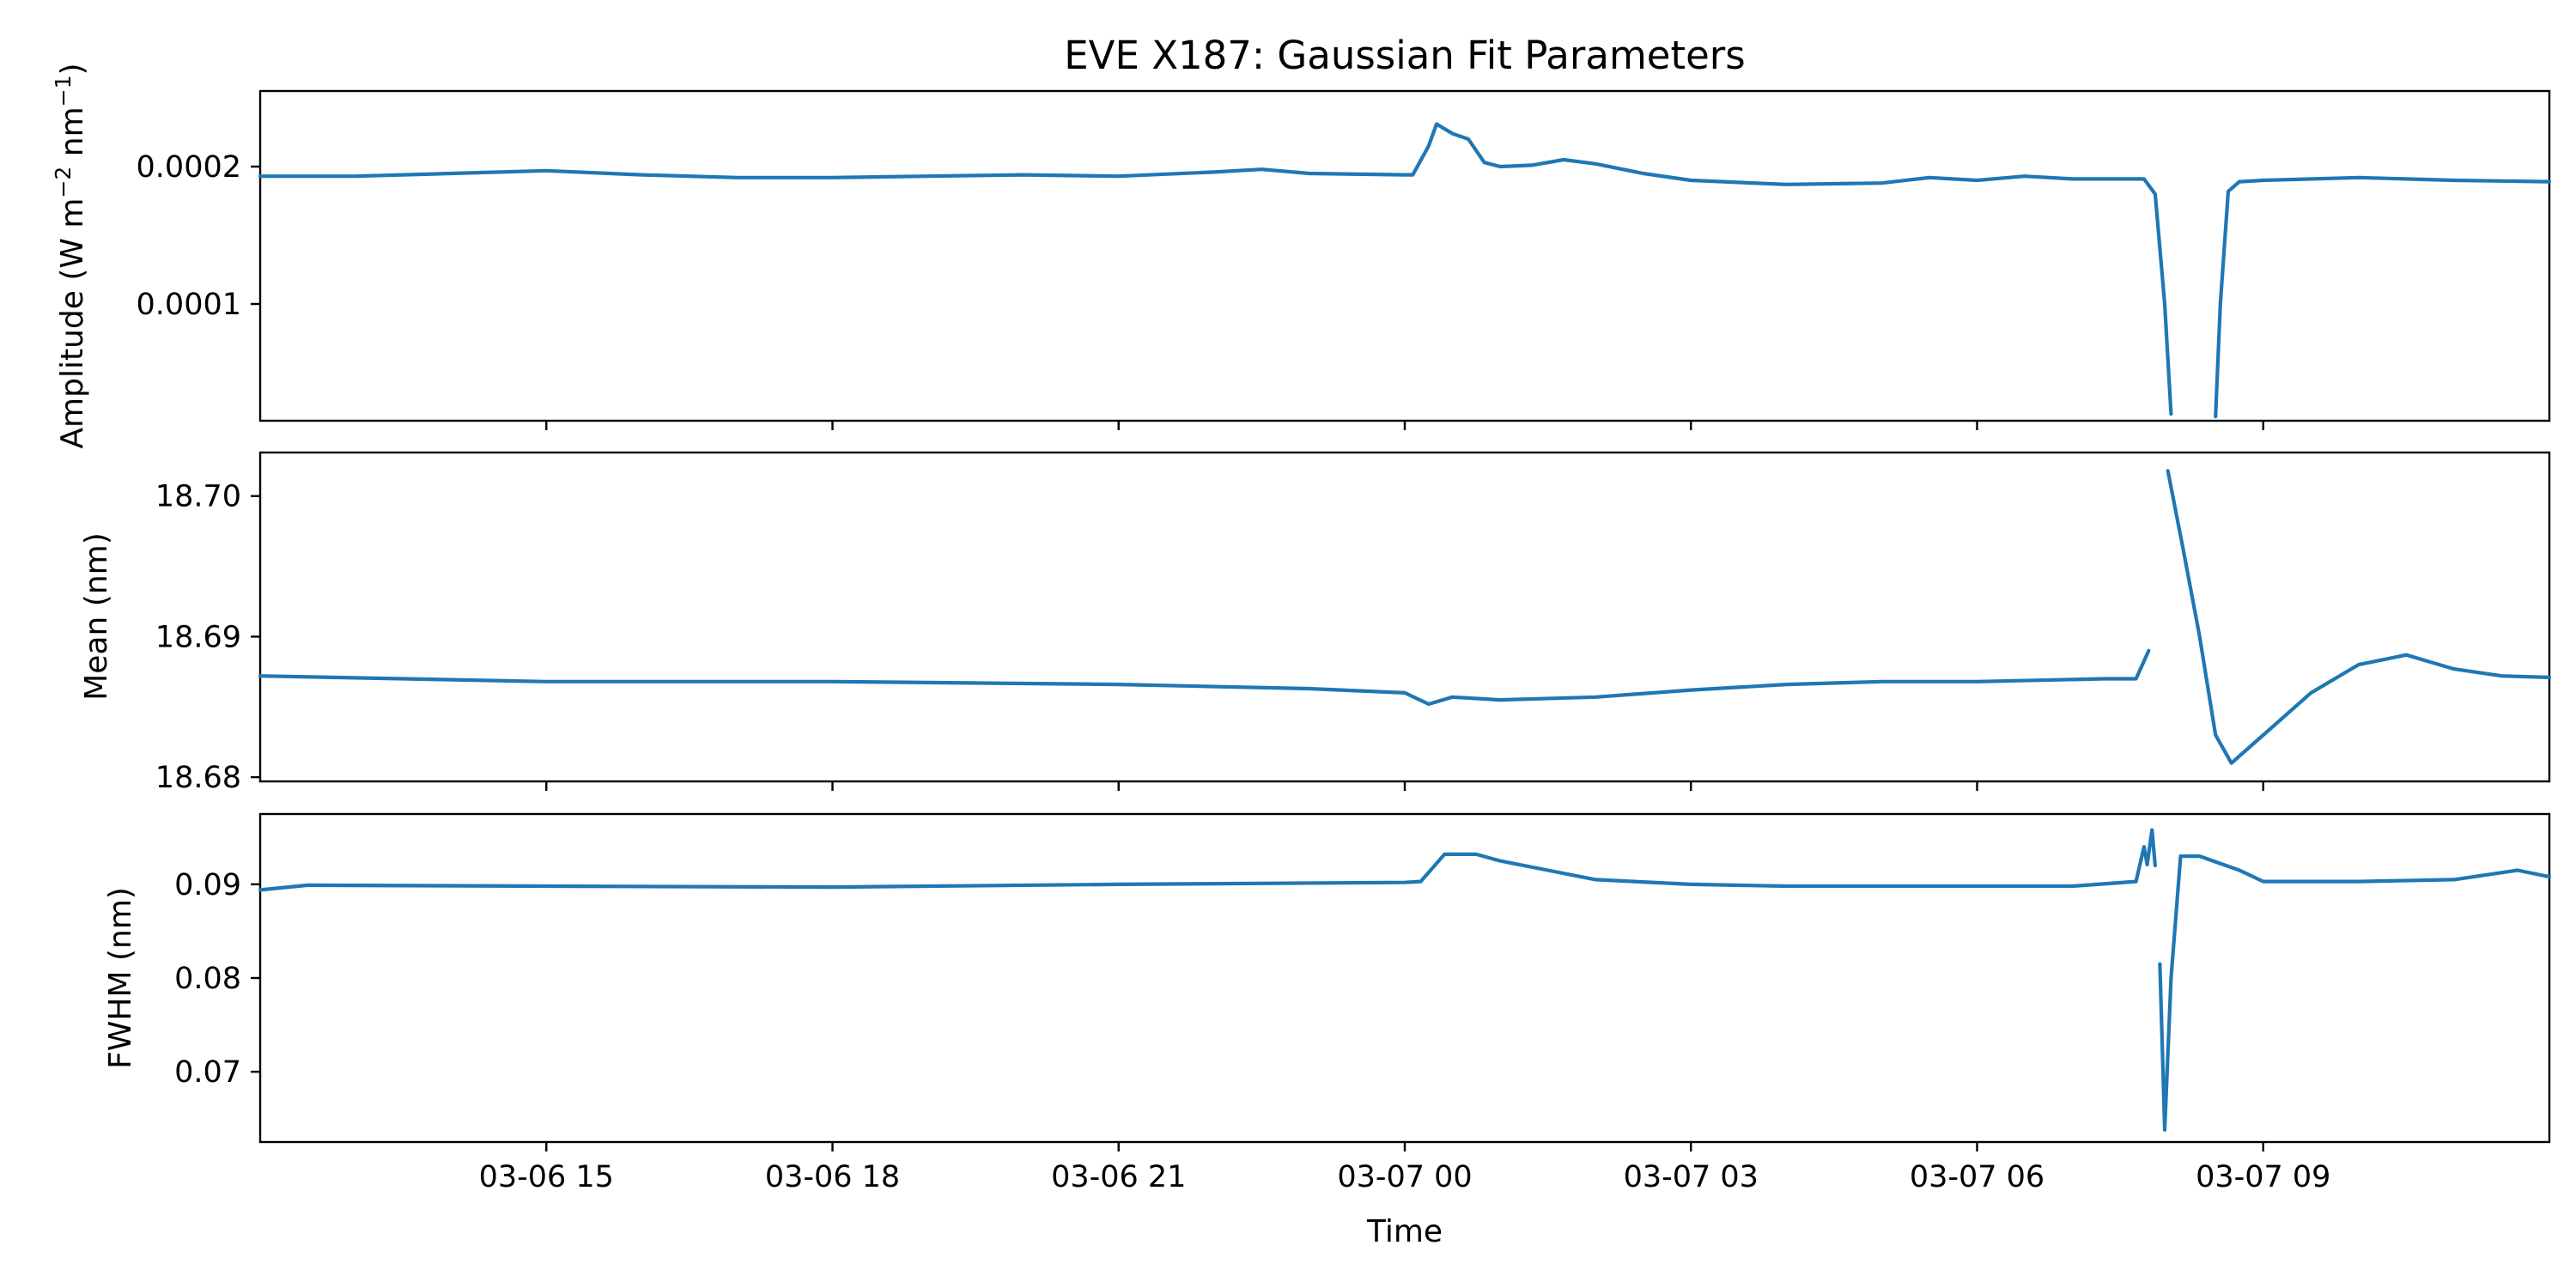 Image resolution: width=2576 pixels, height=1288 pixels. What do you see at coordinates (546, 1177) in the screenshot?
I see `x-tick-label: 03-06 15` at bounding box center [546, 1177].